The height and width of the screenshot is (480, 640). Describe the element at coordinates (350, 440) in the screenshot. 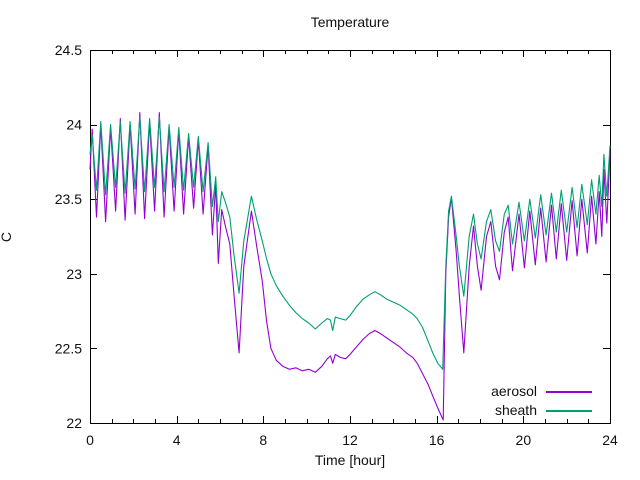

I see `svg-text: 12` at that location.